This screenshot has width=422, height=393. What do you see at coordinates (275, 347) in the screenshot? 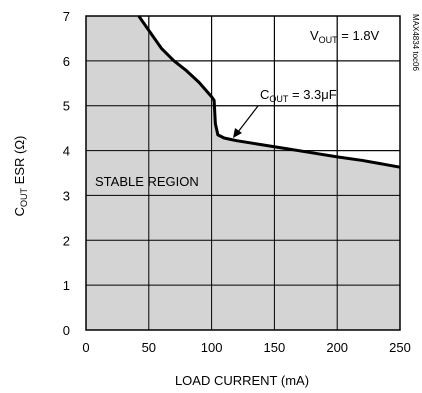
I see `x-tick-label-150: 150` at bounding box center [275, 347].